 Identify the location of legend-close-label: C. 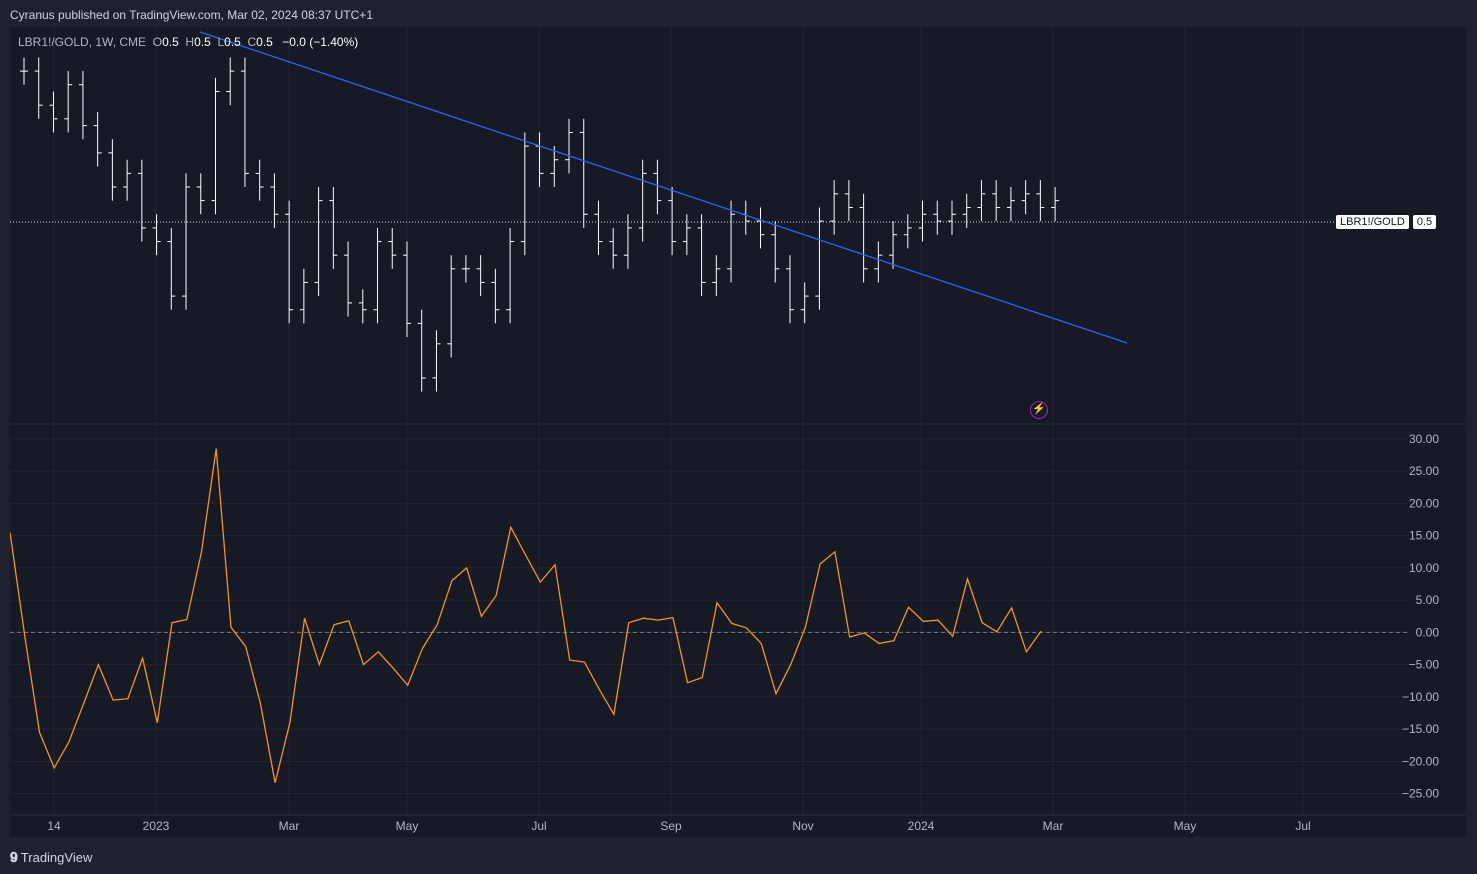
(252, 42).